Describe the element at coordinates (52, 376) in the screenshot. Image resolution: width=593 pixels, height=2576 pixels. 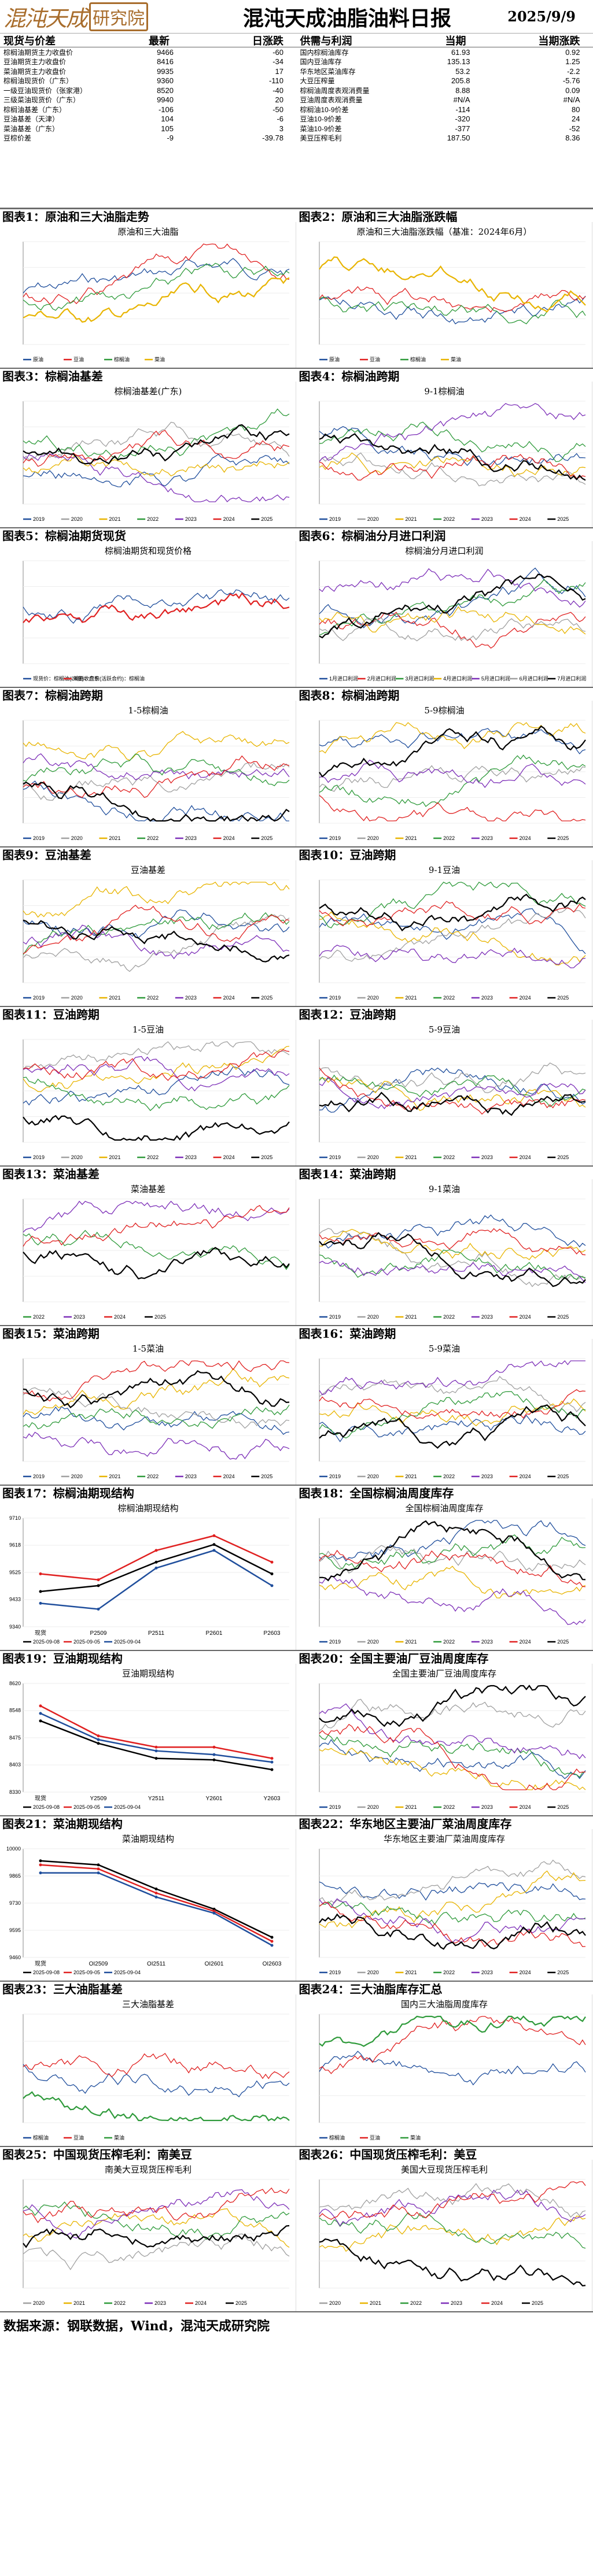
I see `section-title-left: 图表3：棕榈油基差` at that location.